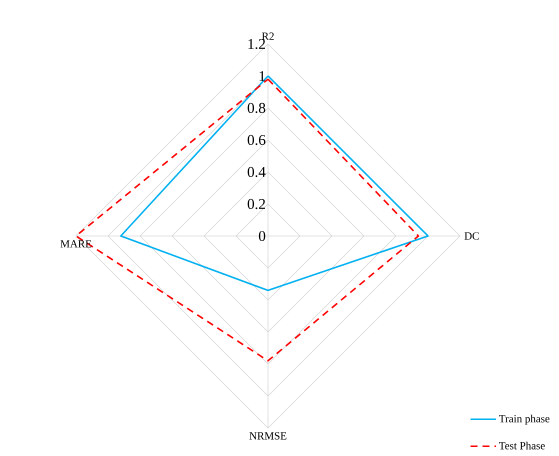 The width and height of the screenshot is (559, 456). I want to click on spoke-label: R2, so click(268, 36).